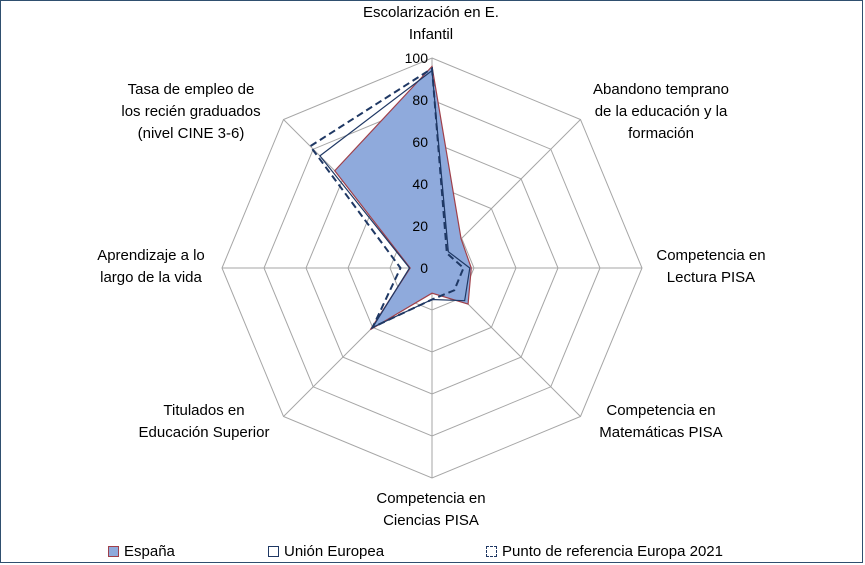 The height and width of the screenshot is (565, 865). What do you see at coordinates (612, 551) in the screenshot?
I see `legend-label-punto-referencia: Punto de referencia Europa 2021` at bounding box center [612, 551].